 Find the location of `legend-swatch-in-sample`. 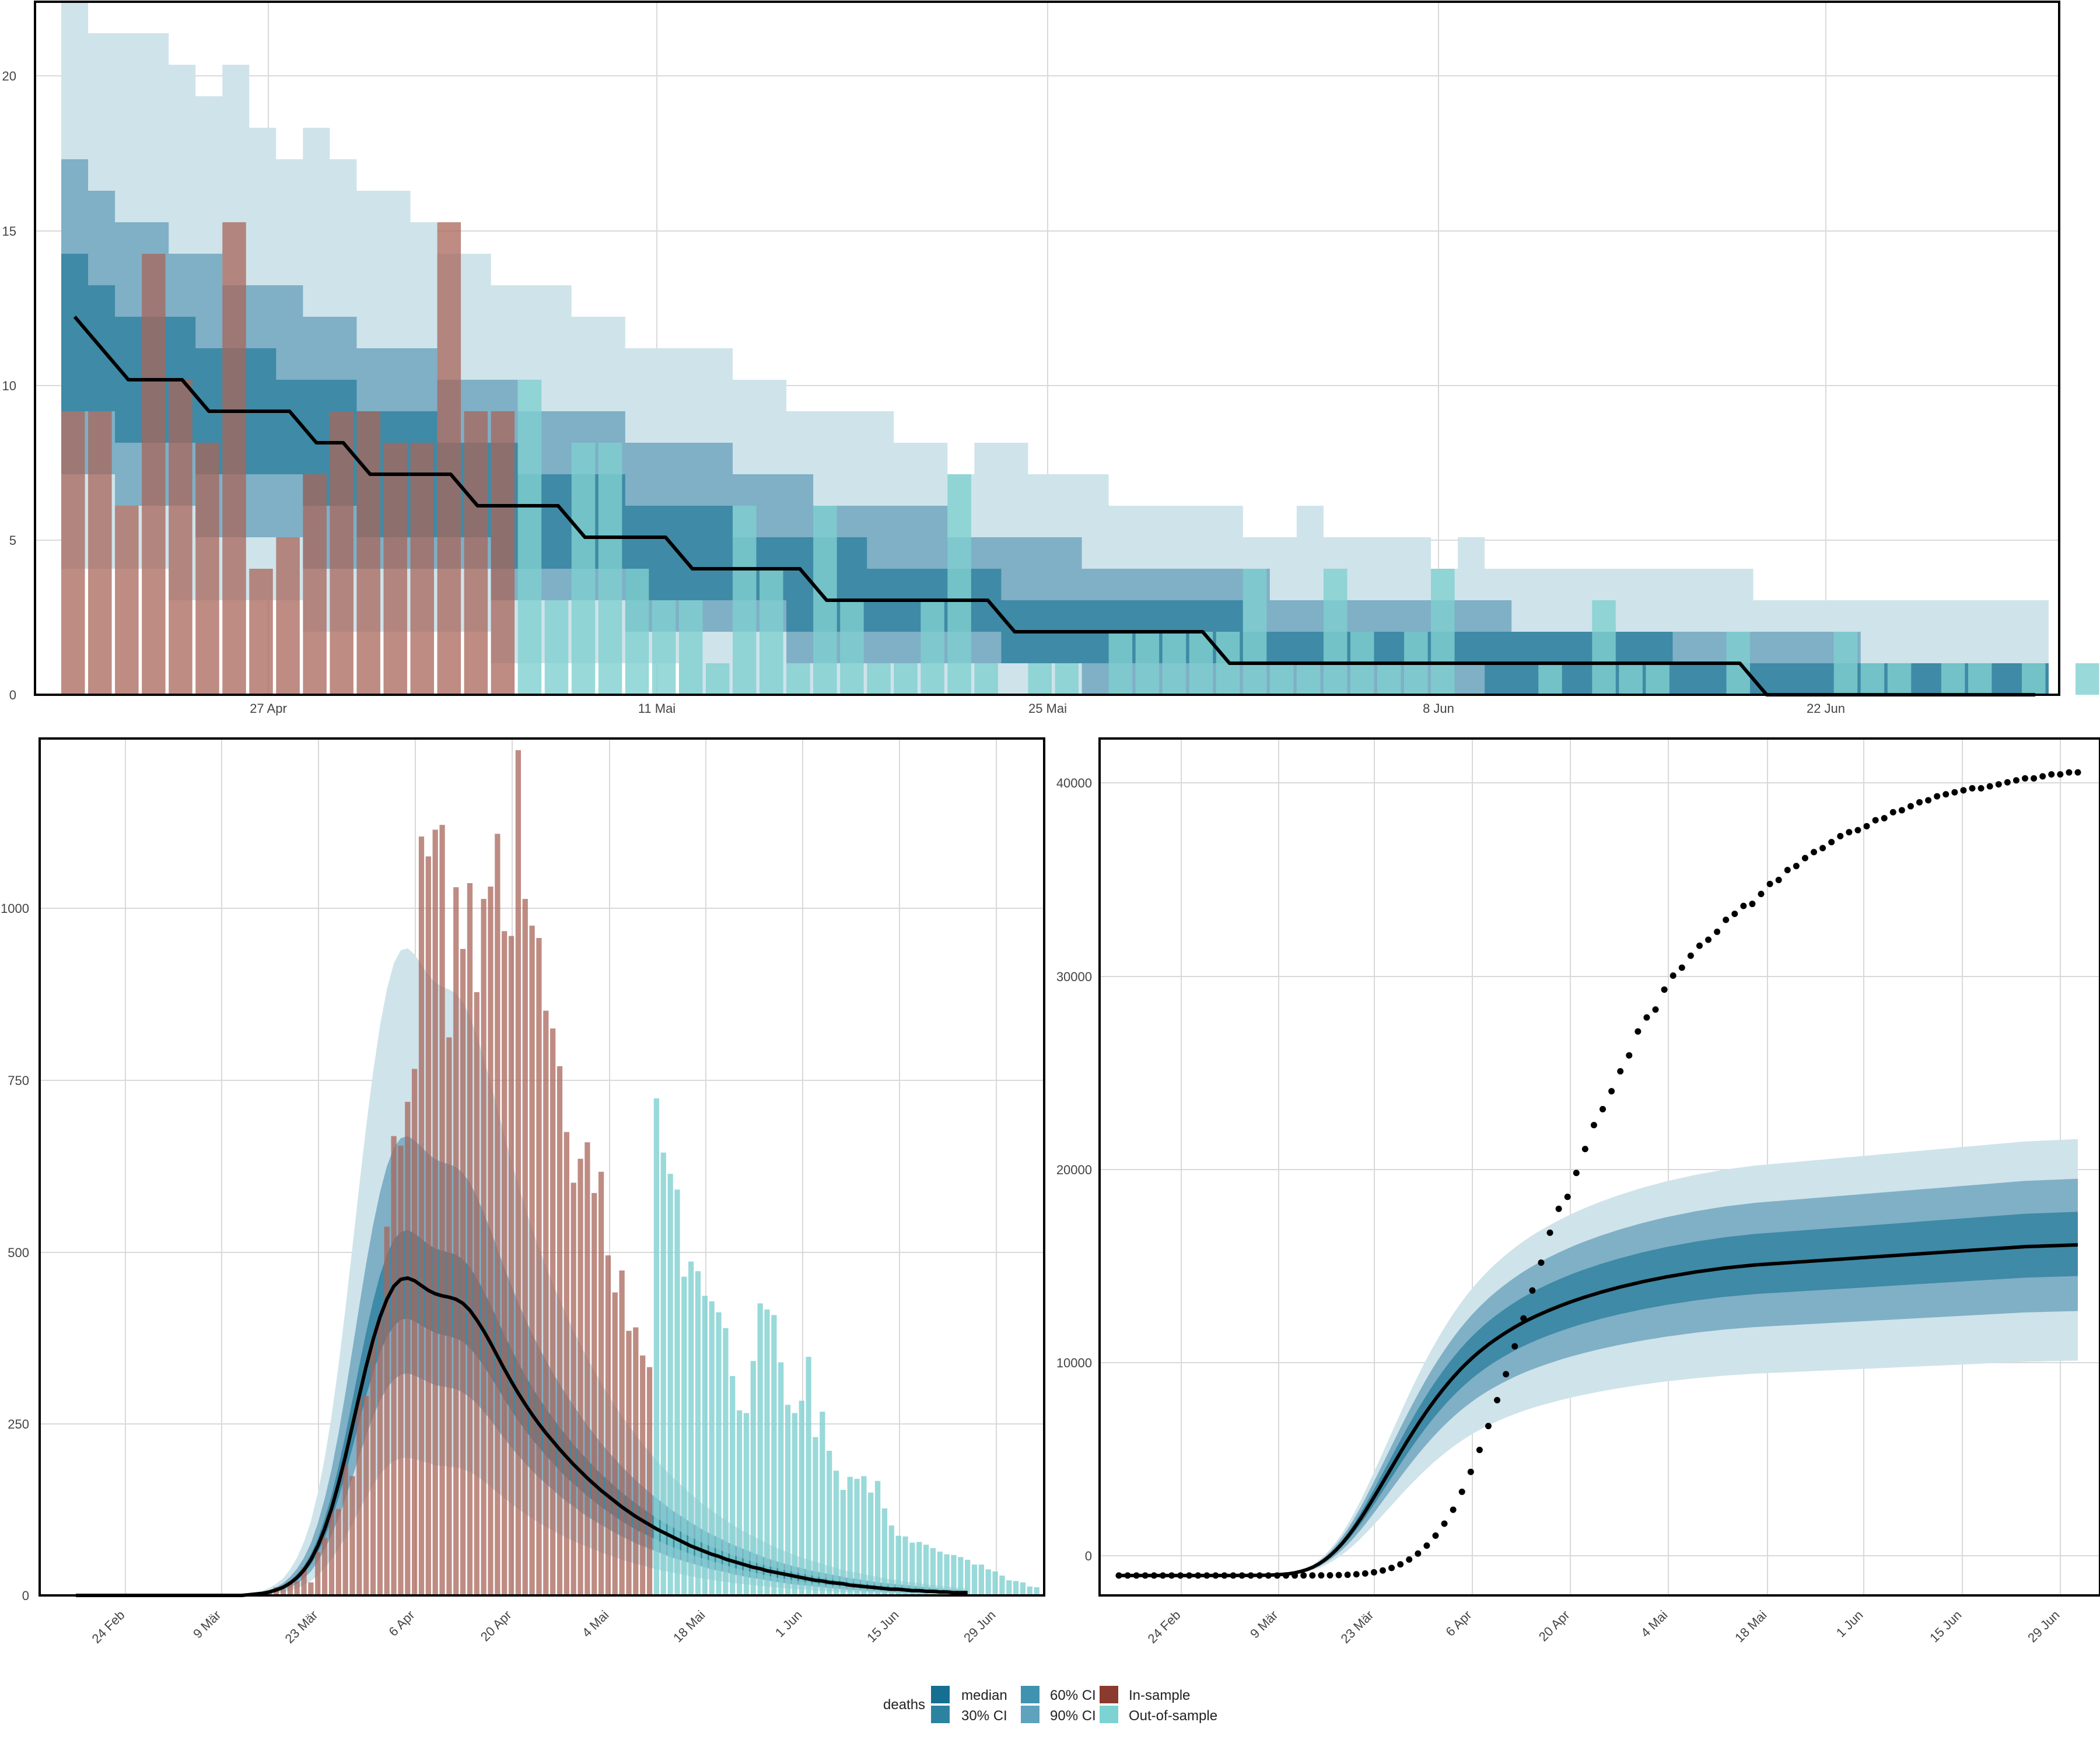

legend-swatch-in-sample is located at coordinates (1109, 1694).